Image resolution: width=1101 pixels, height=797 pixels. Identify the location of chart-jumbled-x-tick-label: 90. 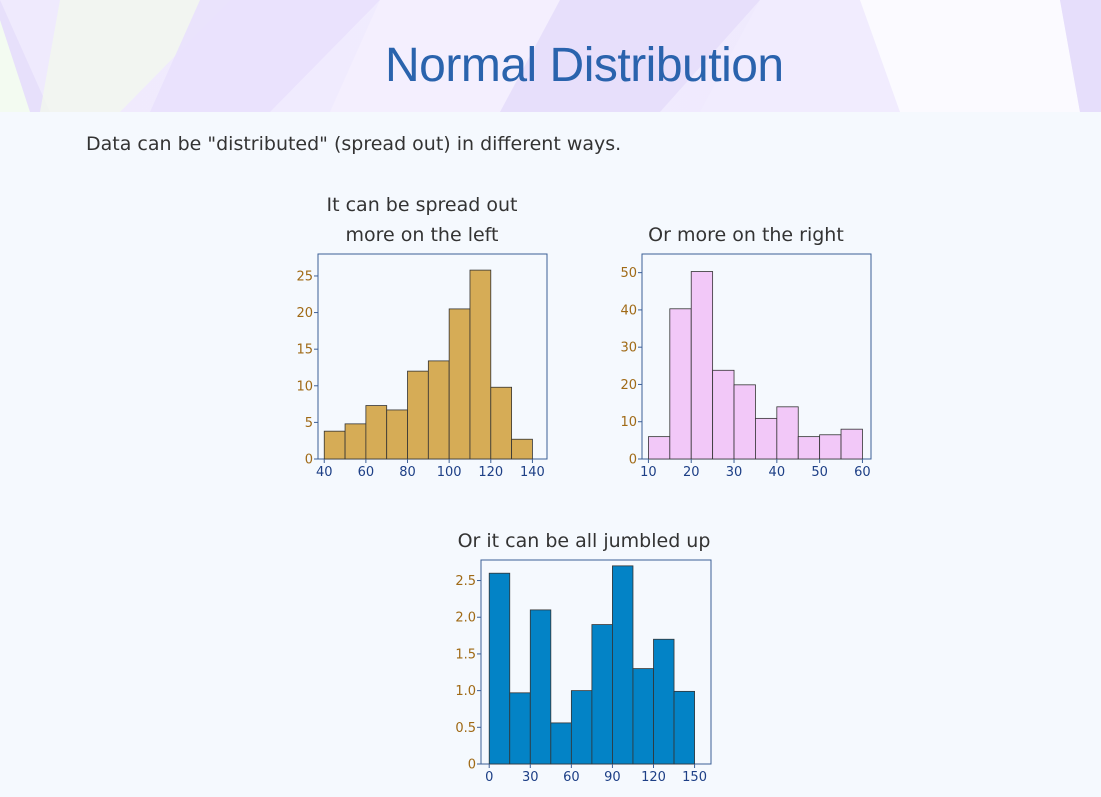
(612, 777).